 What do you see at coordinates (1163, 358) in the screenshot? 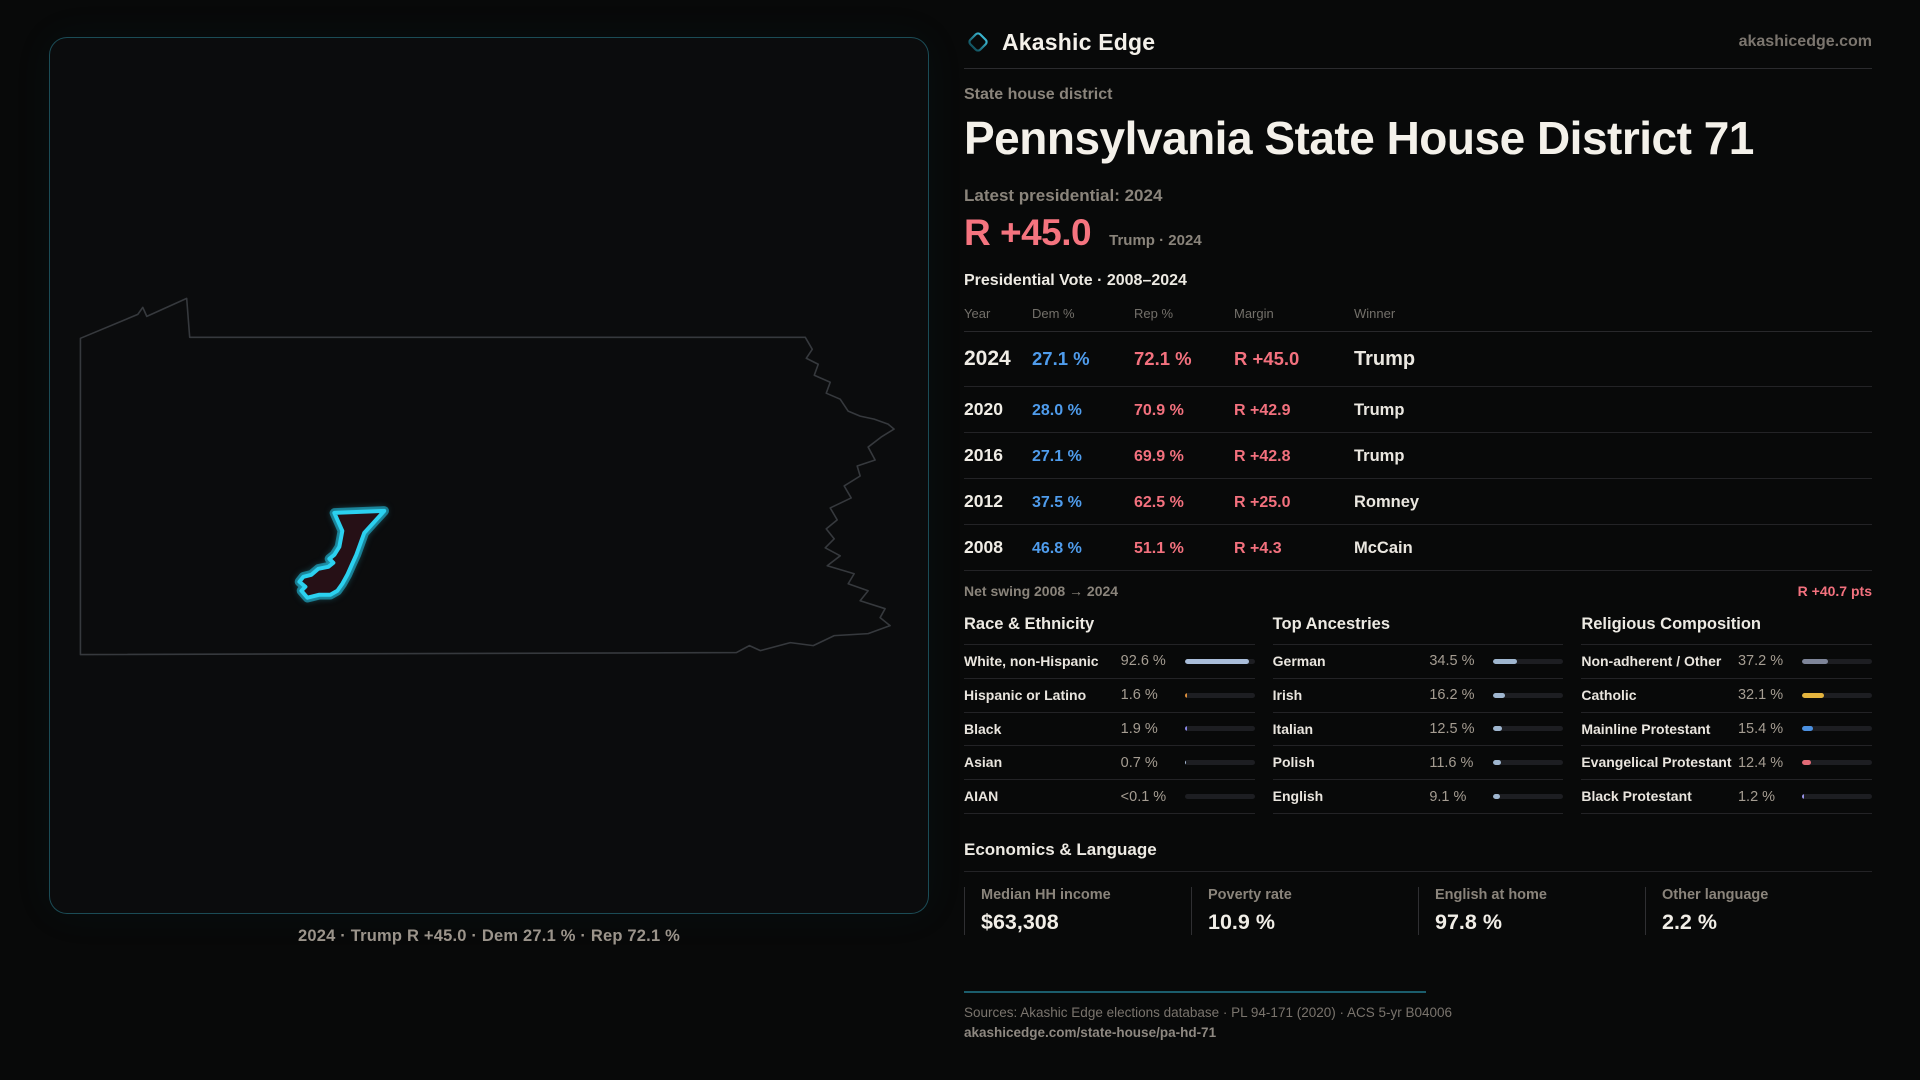
I see `rep-cell: 72.1 %` at bounding box center [1163, 358].